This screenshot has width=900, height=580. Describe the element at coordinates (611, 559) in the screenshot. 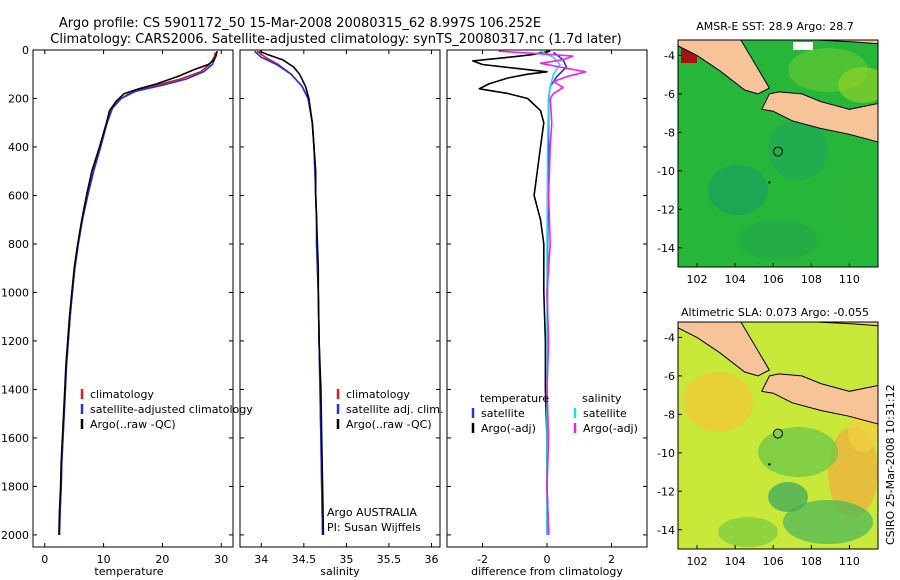

I see `x-tick-label: 2` at that location.